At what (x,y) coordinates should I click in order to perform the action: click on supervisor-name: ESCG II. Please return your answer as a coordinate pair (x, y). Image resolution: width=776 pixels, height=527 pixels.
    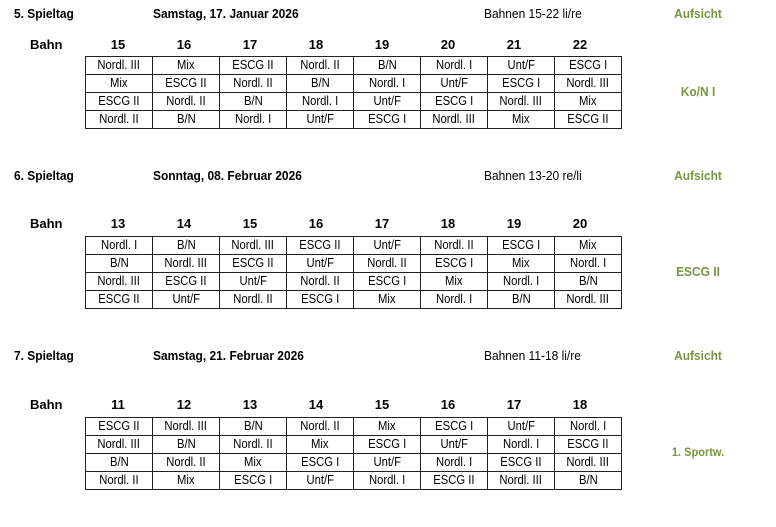
    Looking at the image, I should click on (698, 271).